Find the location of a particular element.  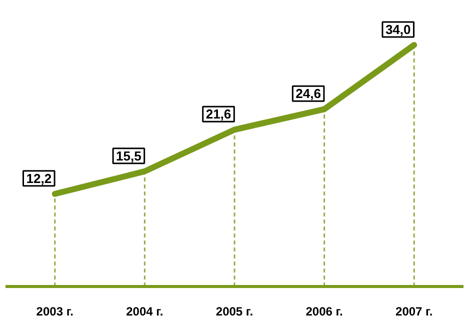

x-tick-label: 2006 г. is located at coordinates (324, 311).